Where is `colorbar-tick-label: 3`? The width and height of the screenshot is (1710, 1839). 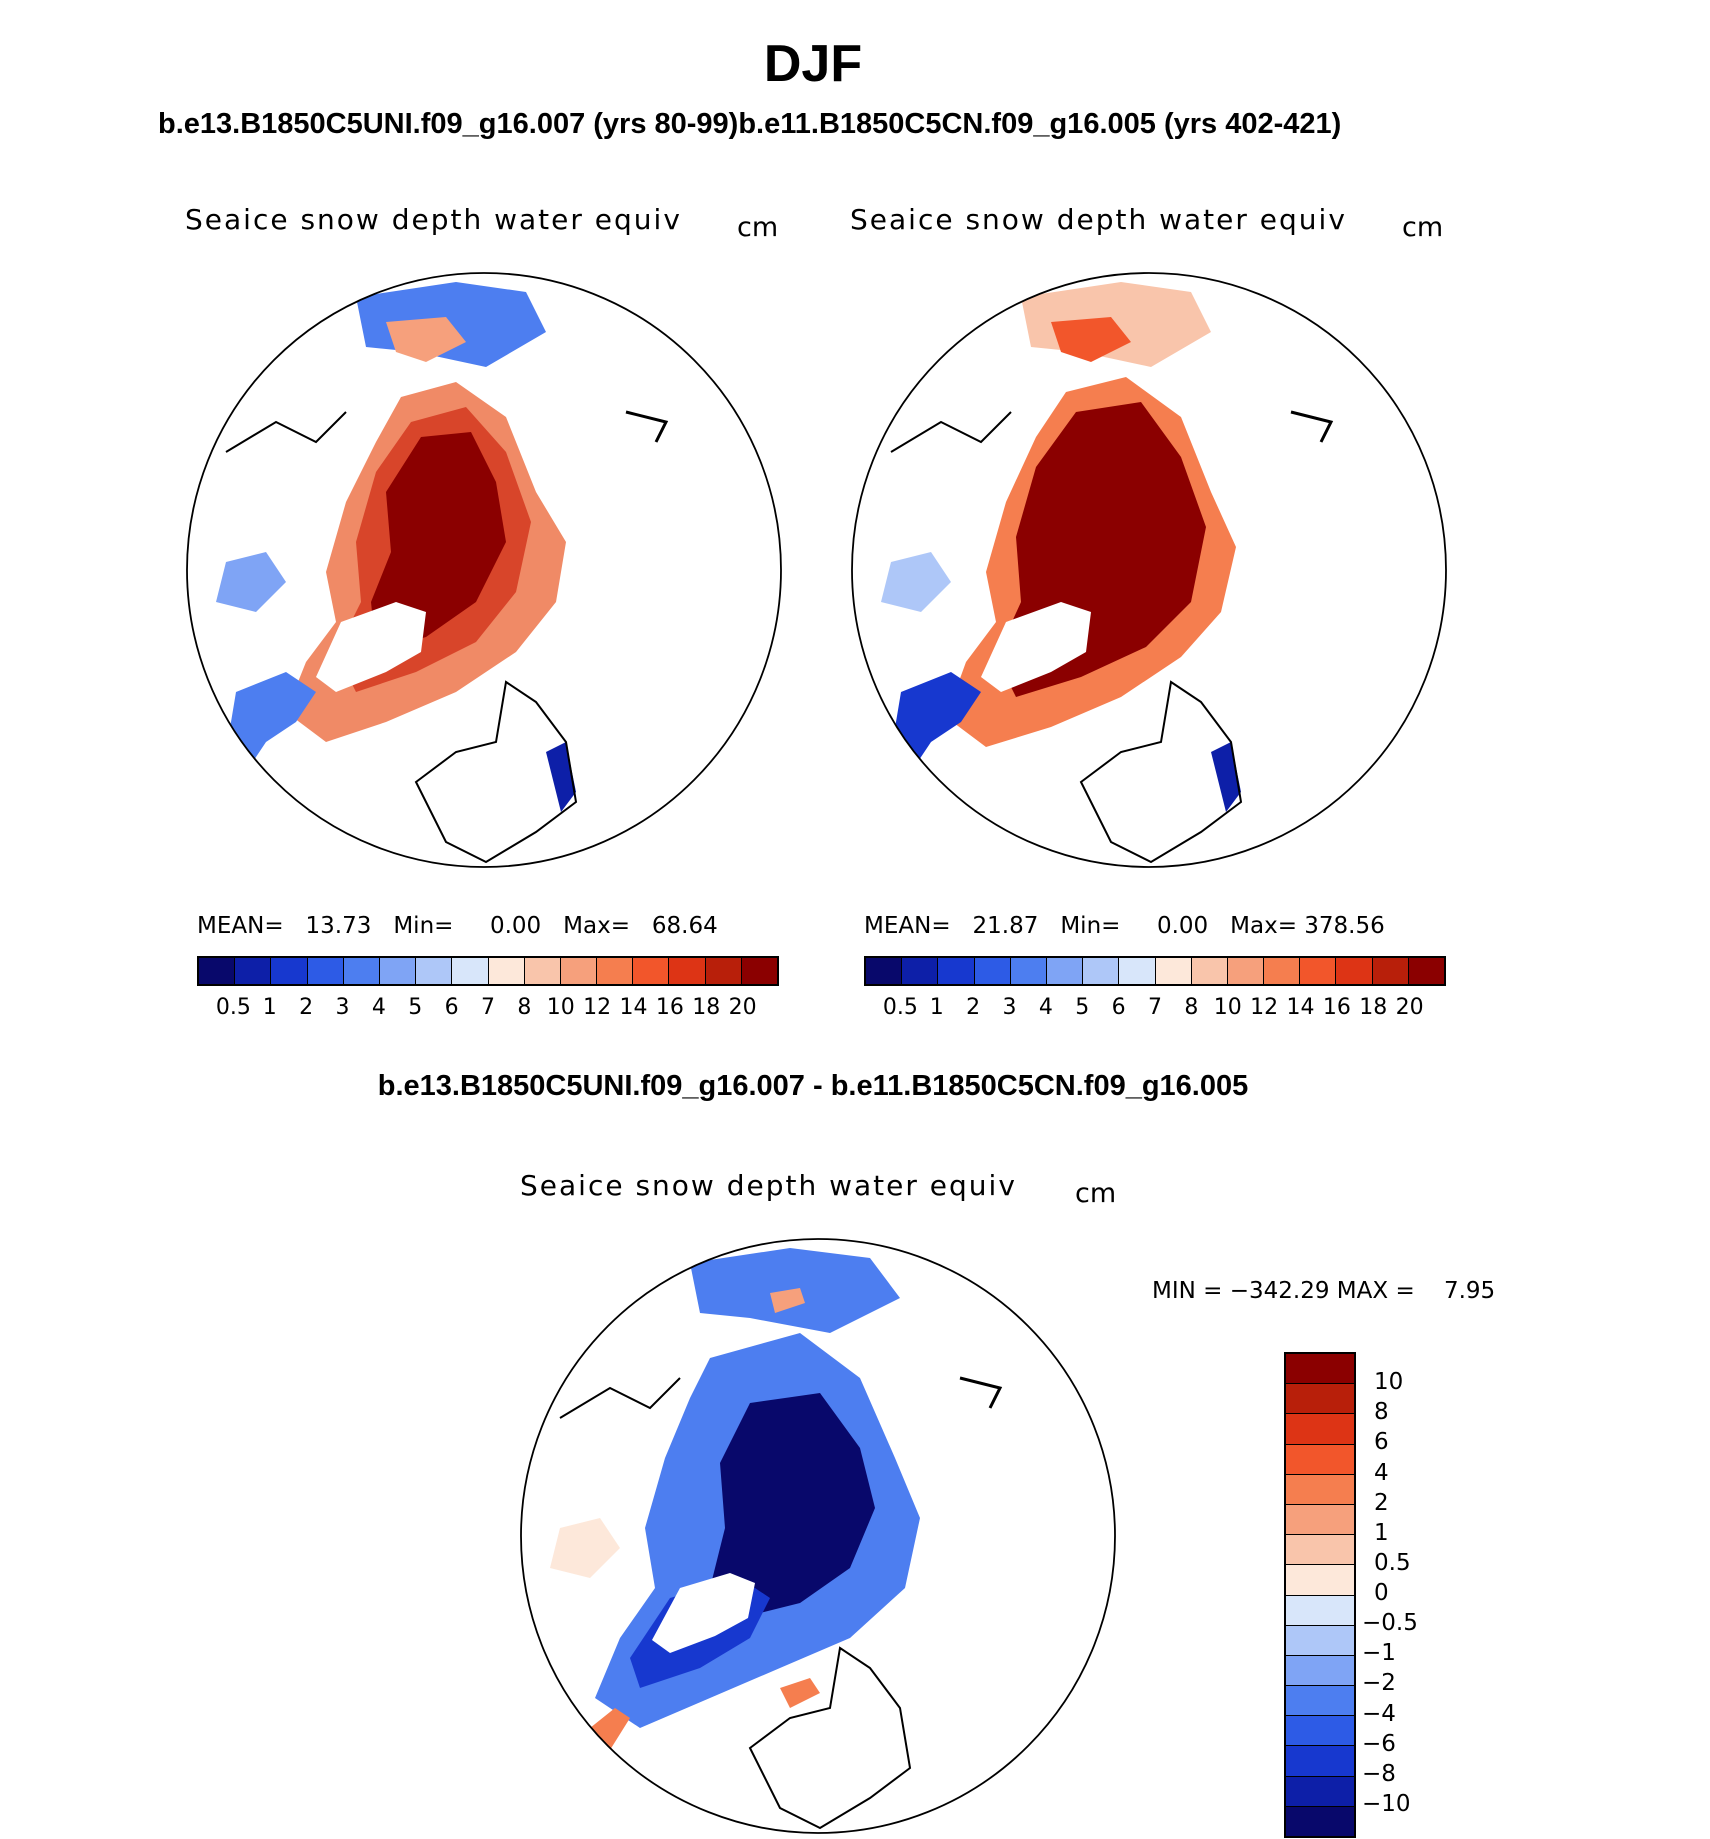 colorbar-tick-label: 3 is located at coordinates (342, 1007).